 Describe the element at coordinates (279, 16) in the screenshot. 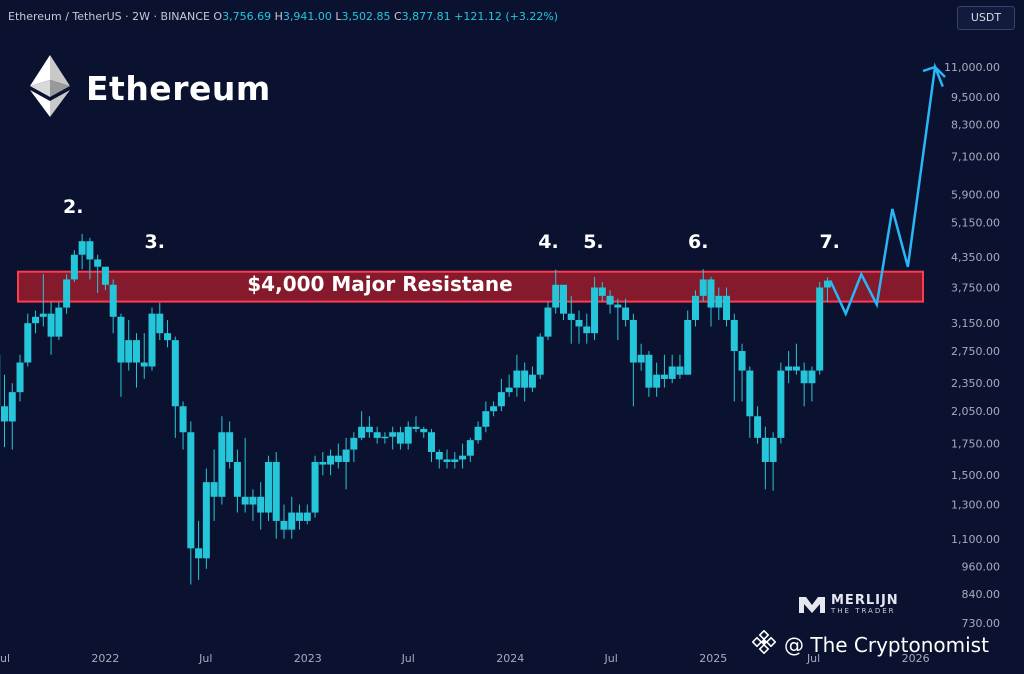

I see `high-label: H` at that location.